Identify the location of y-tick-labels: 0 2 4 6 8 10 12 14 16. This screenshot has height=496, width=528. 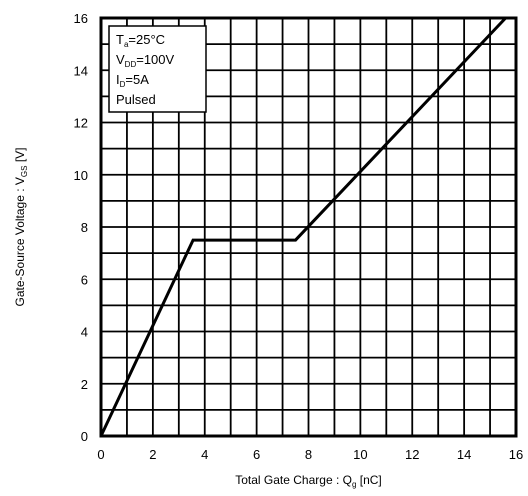
(81, 227).